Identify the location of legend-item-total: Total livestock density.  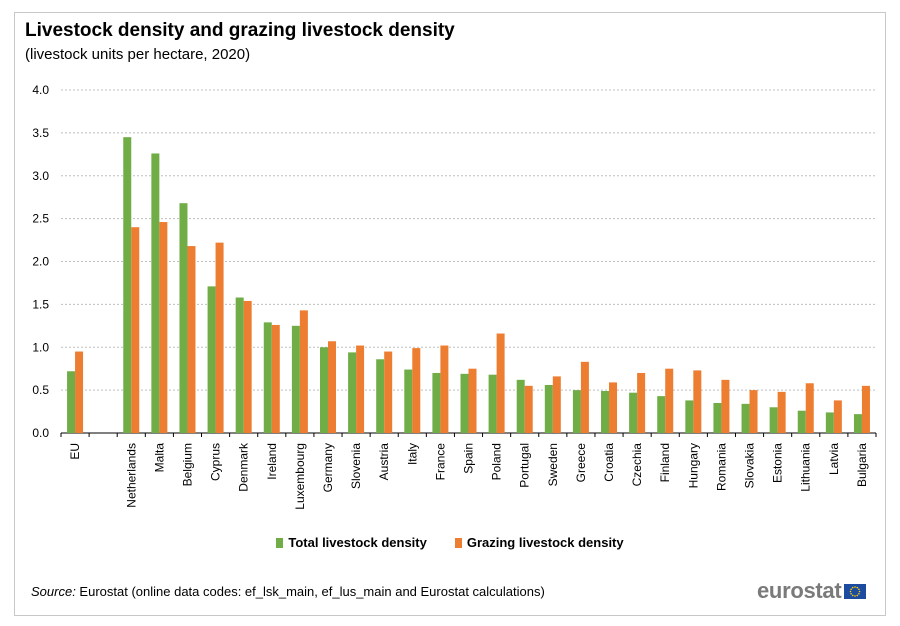
(351, 542).